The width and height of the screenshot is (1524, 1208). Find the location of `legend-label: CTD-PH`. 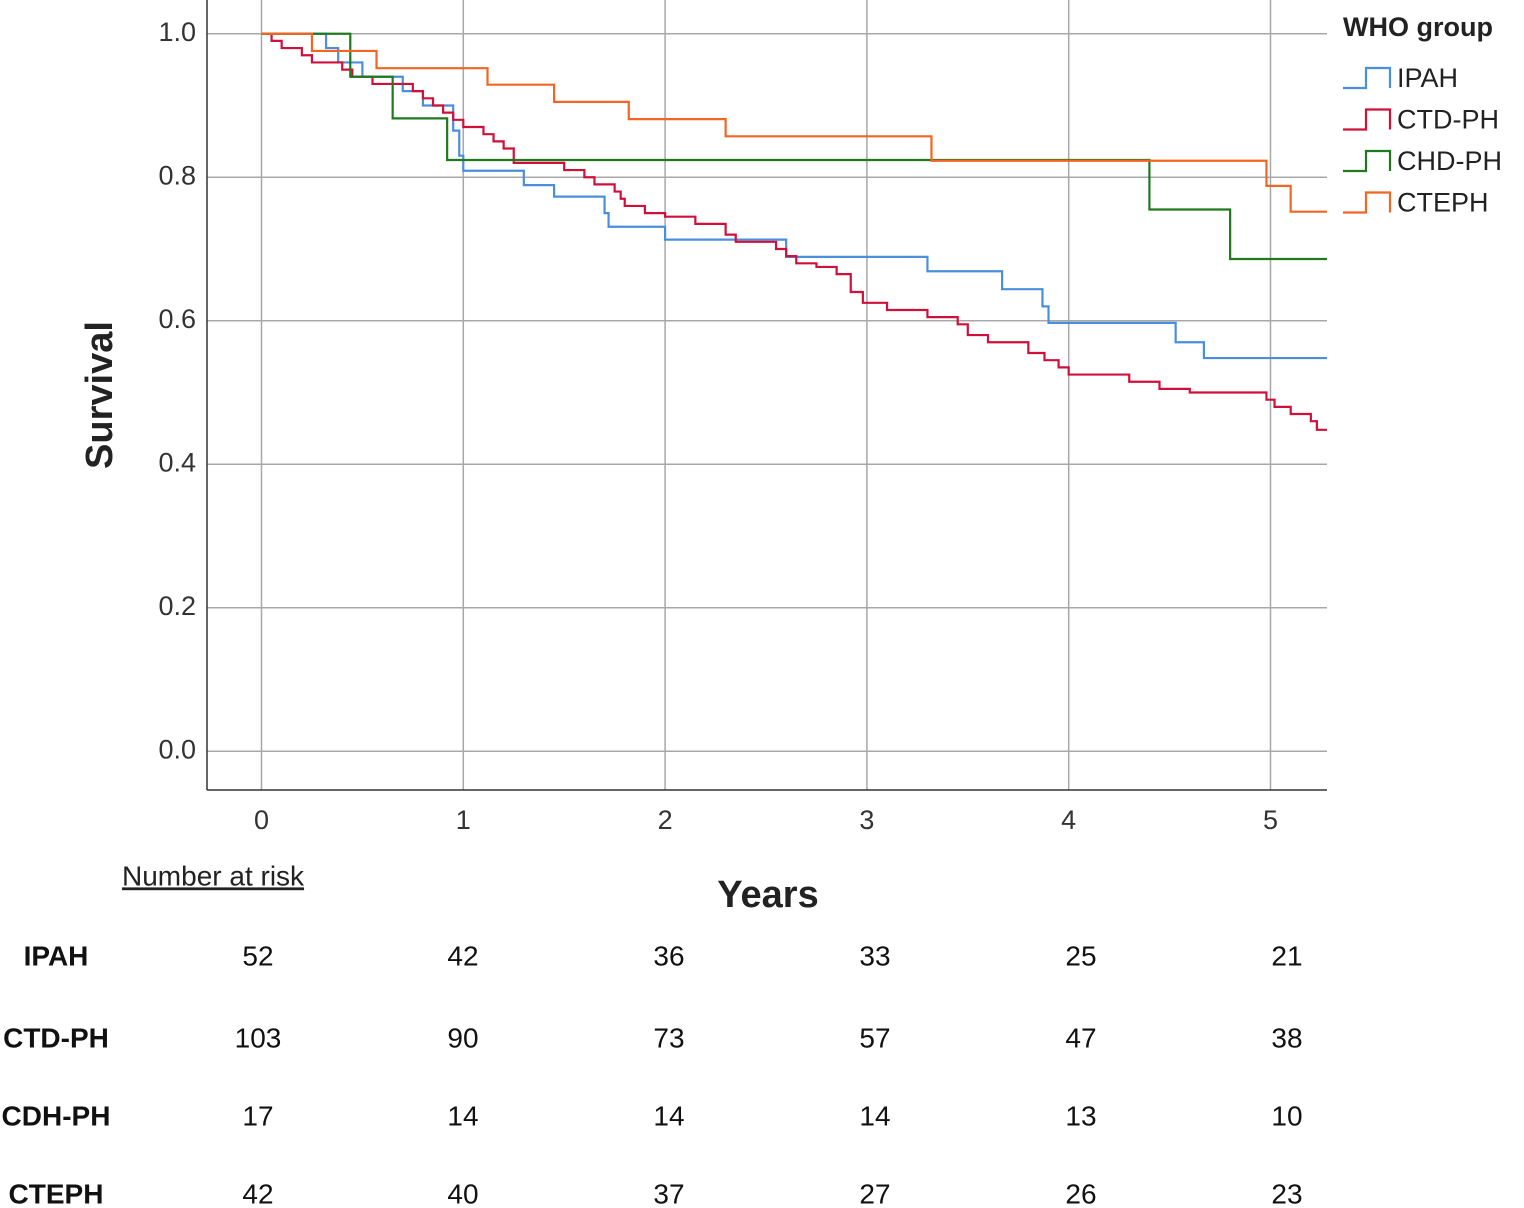

legend-label: CTD-PH is located at coordinates (1448, 120).